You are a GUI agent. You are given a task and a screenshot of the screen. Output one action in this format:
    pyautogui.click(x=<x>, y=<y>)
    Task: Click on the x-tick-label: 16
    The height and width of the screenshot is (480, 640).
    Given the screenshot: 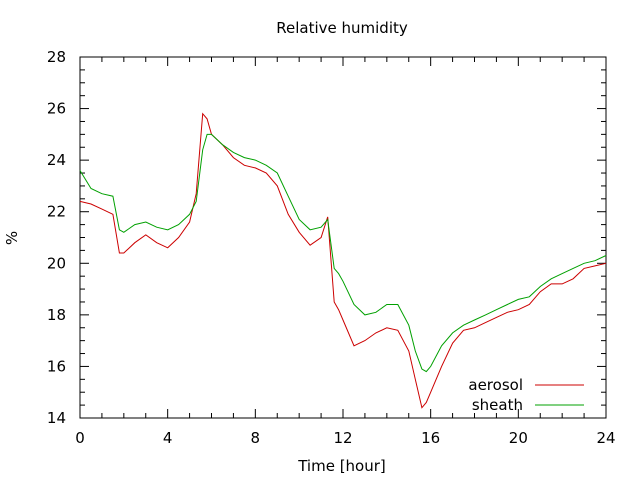 What is the action you would take?
    pyautogui.click(x=430, y=438)
    